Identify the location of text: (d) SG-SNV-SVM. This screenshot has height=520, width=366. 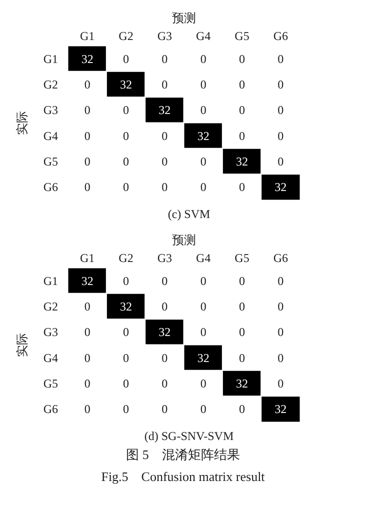
(189, 436).